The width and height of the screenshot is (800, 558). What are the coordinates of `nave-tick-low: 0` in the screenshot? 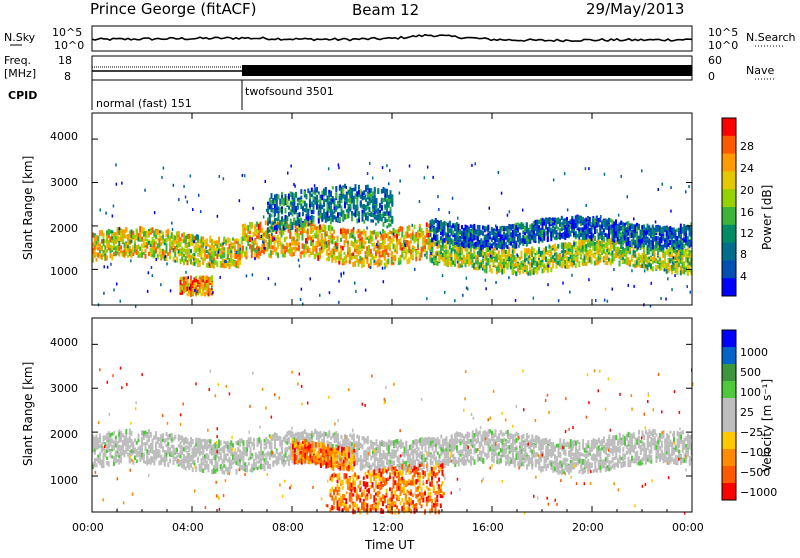 It's located at (711, 76).